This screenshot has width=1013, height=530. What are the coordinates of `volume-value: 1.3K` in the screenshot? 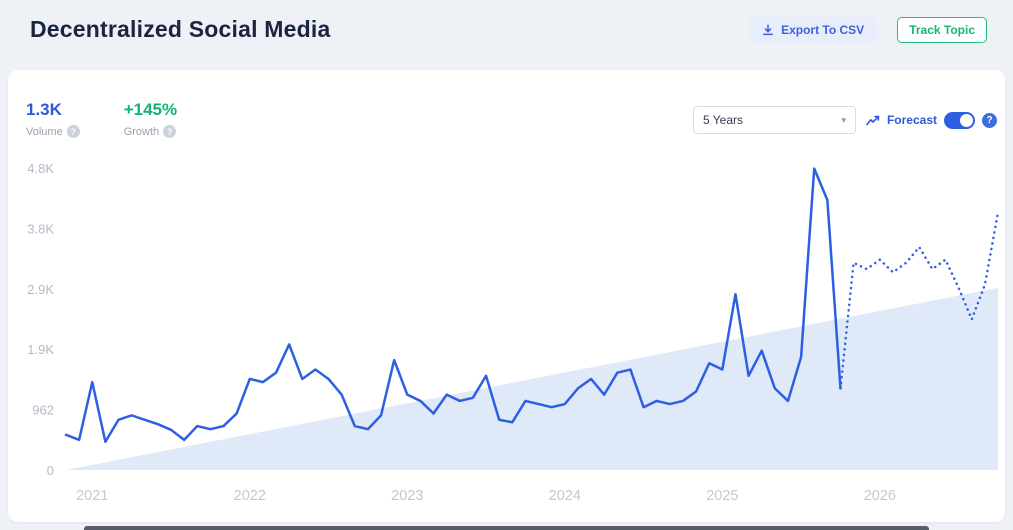 It's located at (44, 109).